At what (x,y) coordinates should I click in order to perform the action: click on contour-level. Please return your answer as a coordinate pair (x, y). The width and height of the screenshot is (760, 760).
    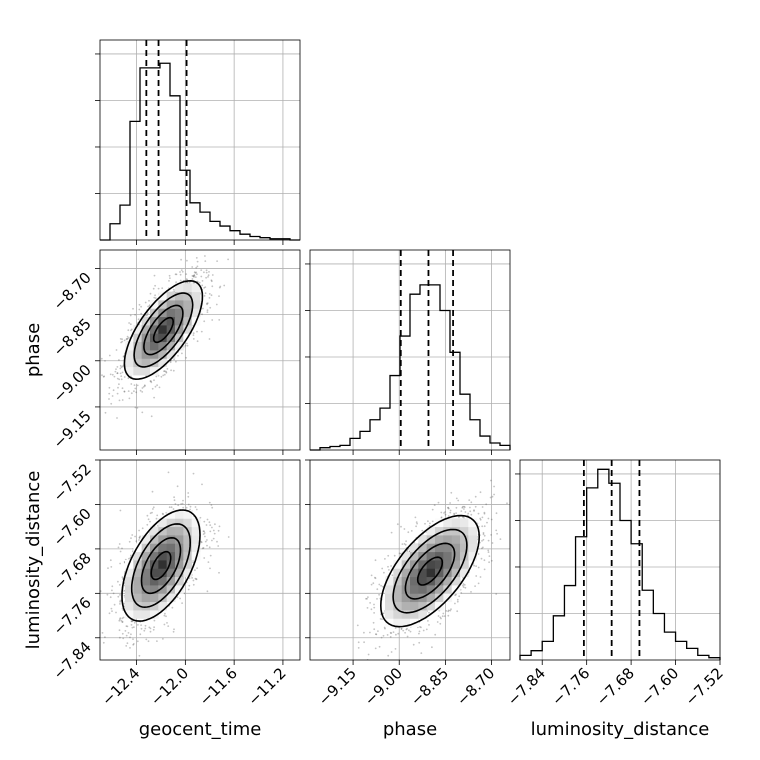
    Looking at the image, I should click on (163, 330).